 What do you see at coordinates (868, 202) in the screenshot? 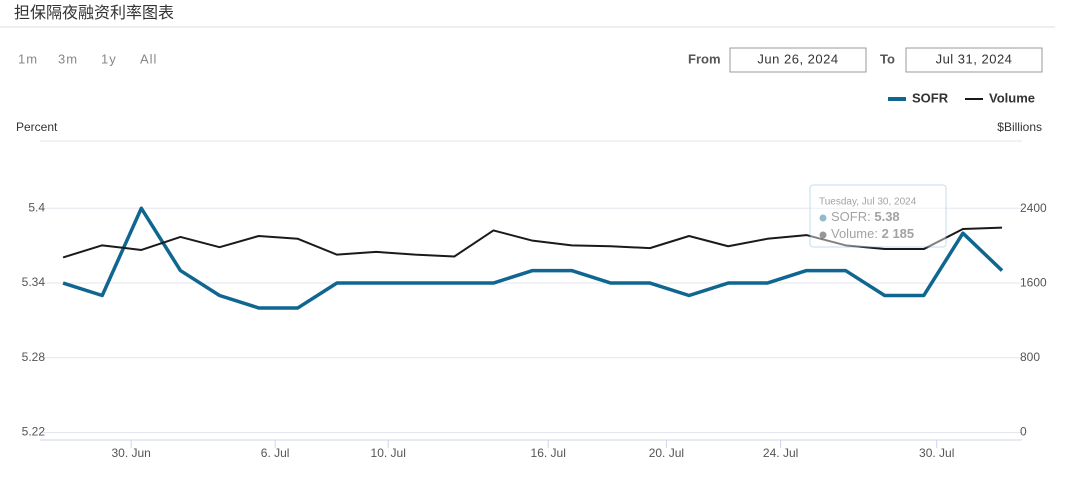
I see `tooltip-title: Tuesday, Jul 30, 2024` at bounding box center [868, 202].